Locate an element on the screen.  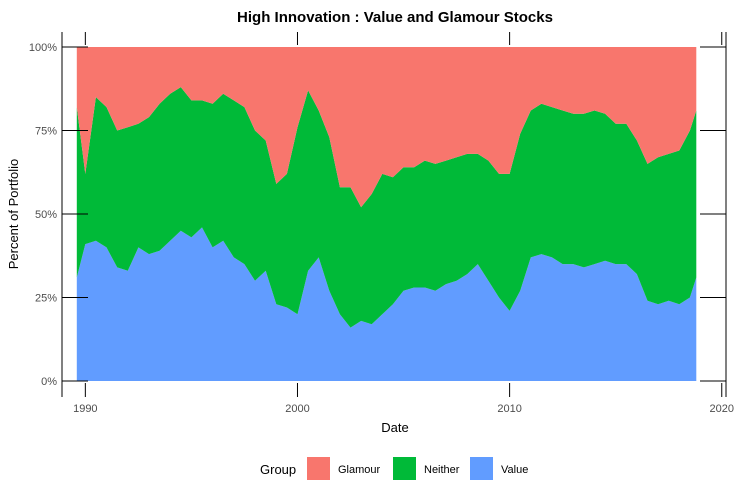
y-tick-label: 100% is located at coordinates (43, 48).